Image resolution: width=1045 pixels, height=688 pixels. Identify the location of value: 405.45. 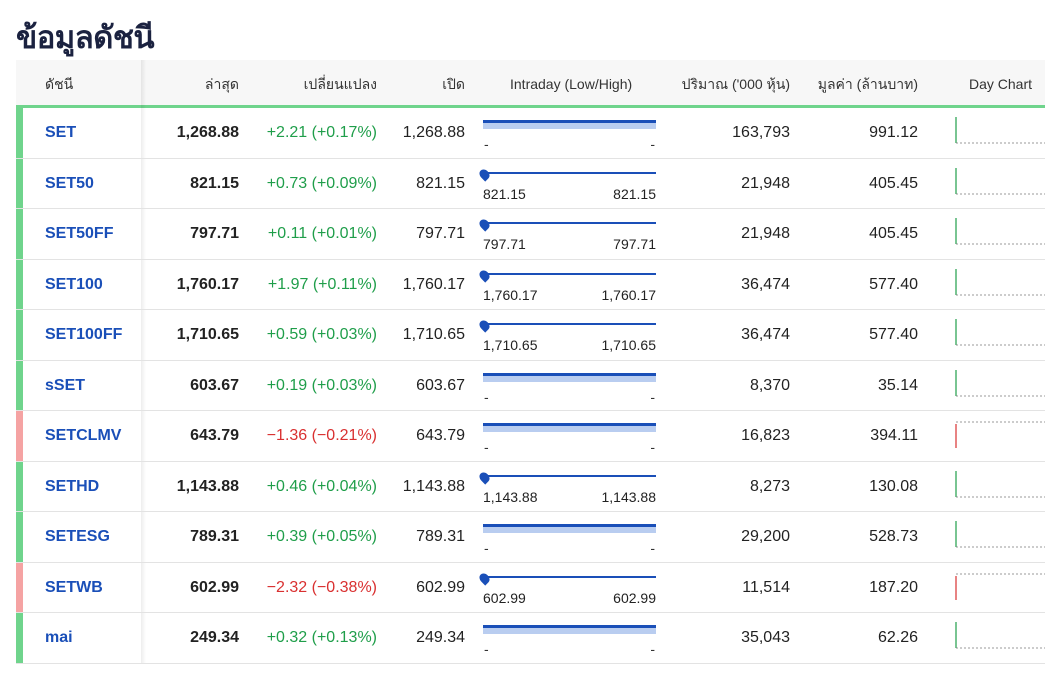
(893, 183).